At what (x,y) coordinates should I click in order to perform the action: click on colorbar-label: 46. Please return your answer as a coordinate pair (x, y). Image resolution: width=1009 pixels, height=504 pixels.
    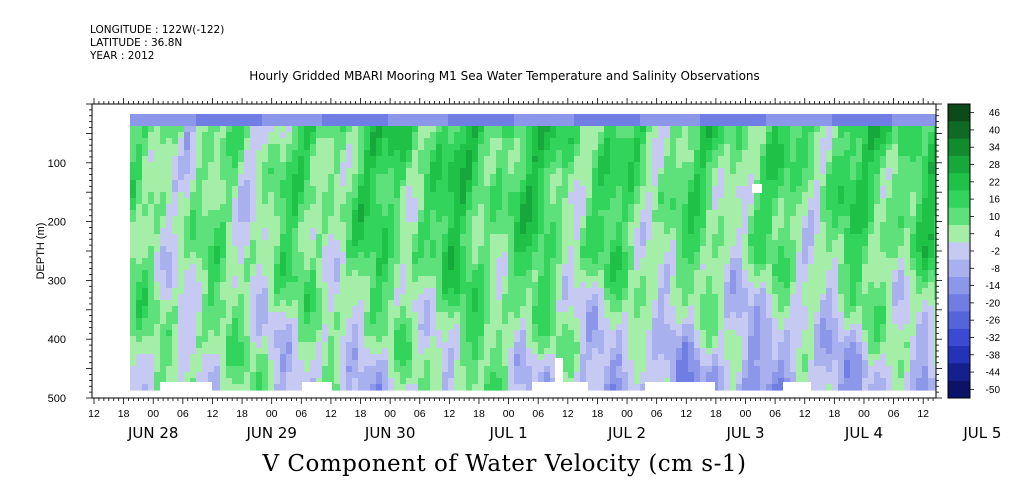
    Looking at the image, I should click on (995, 113).